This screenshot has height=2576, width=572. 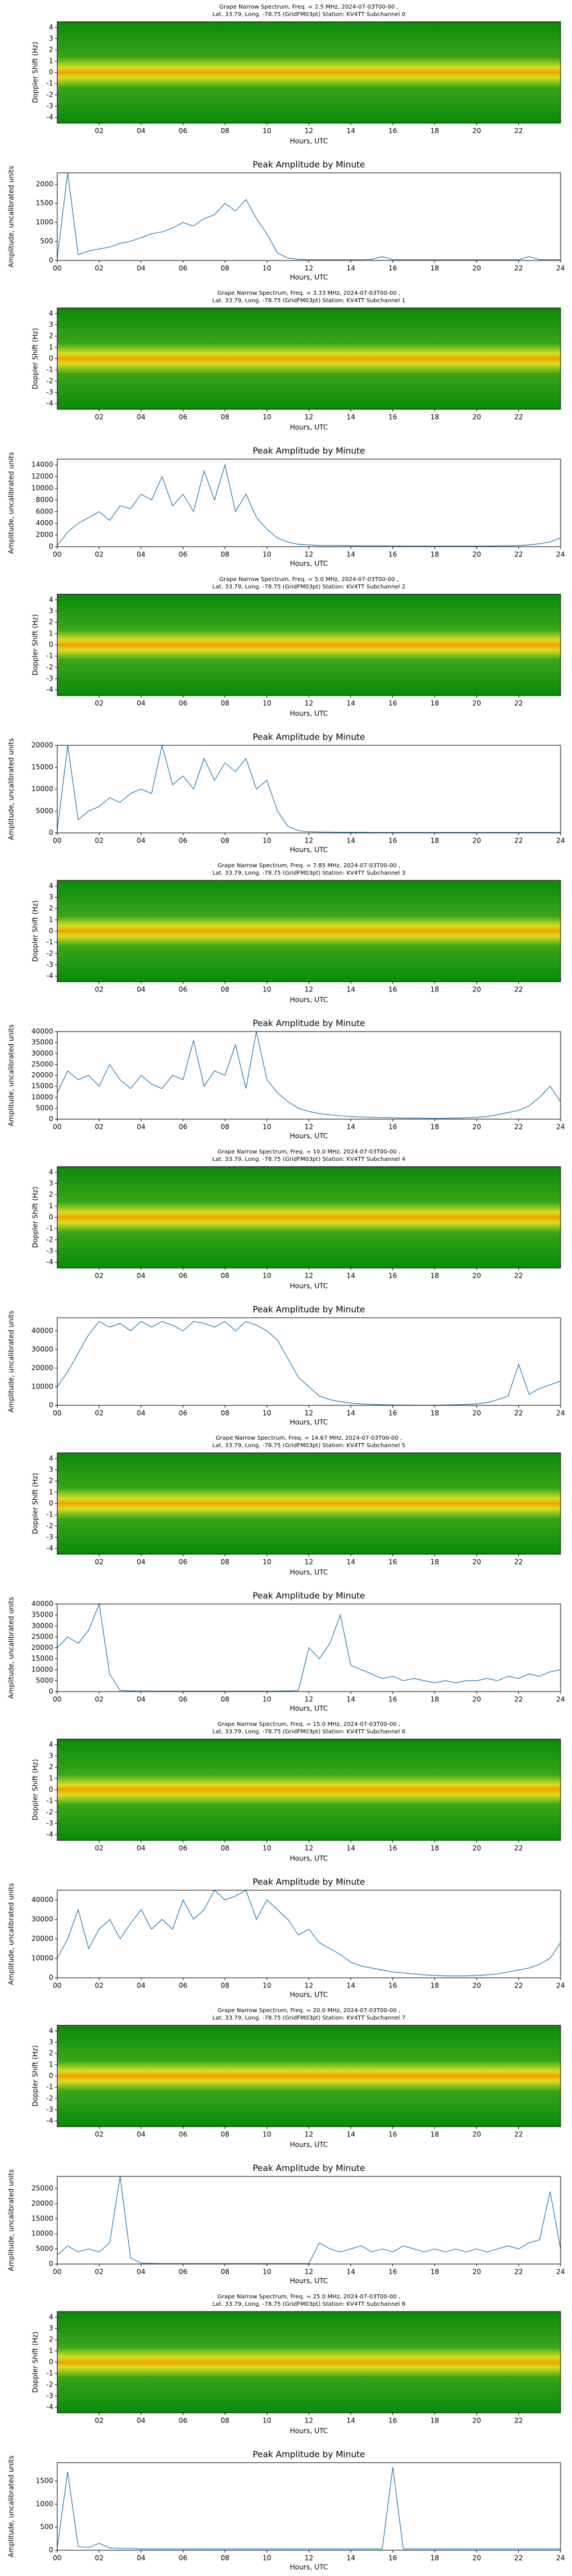 I want to click on y-tick-label: -4, so click(x=49, y=1262).